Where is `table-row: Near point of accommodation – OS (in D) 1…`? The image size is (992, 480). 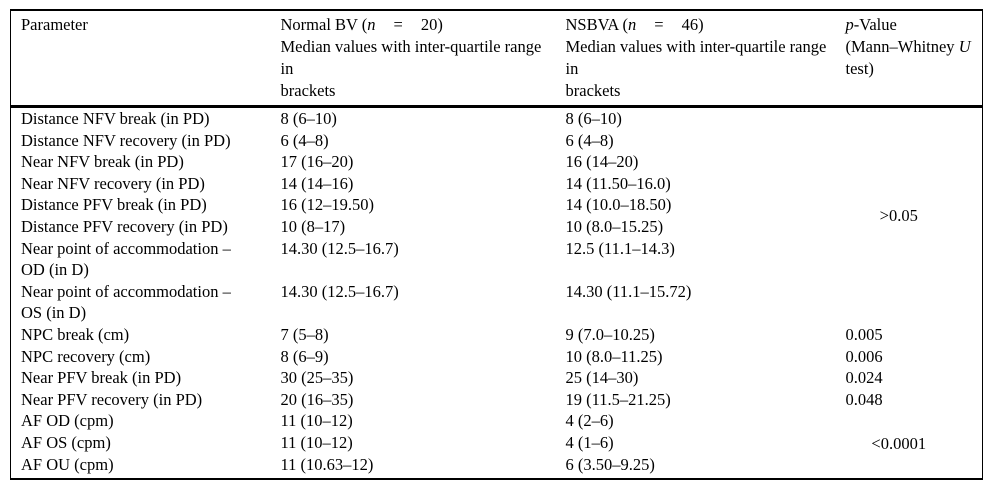
table-row: Near point of accommodation – OS (in D) 1… is located at coordinates (497, 302).